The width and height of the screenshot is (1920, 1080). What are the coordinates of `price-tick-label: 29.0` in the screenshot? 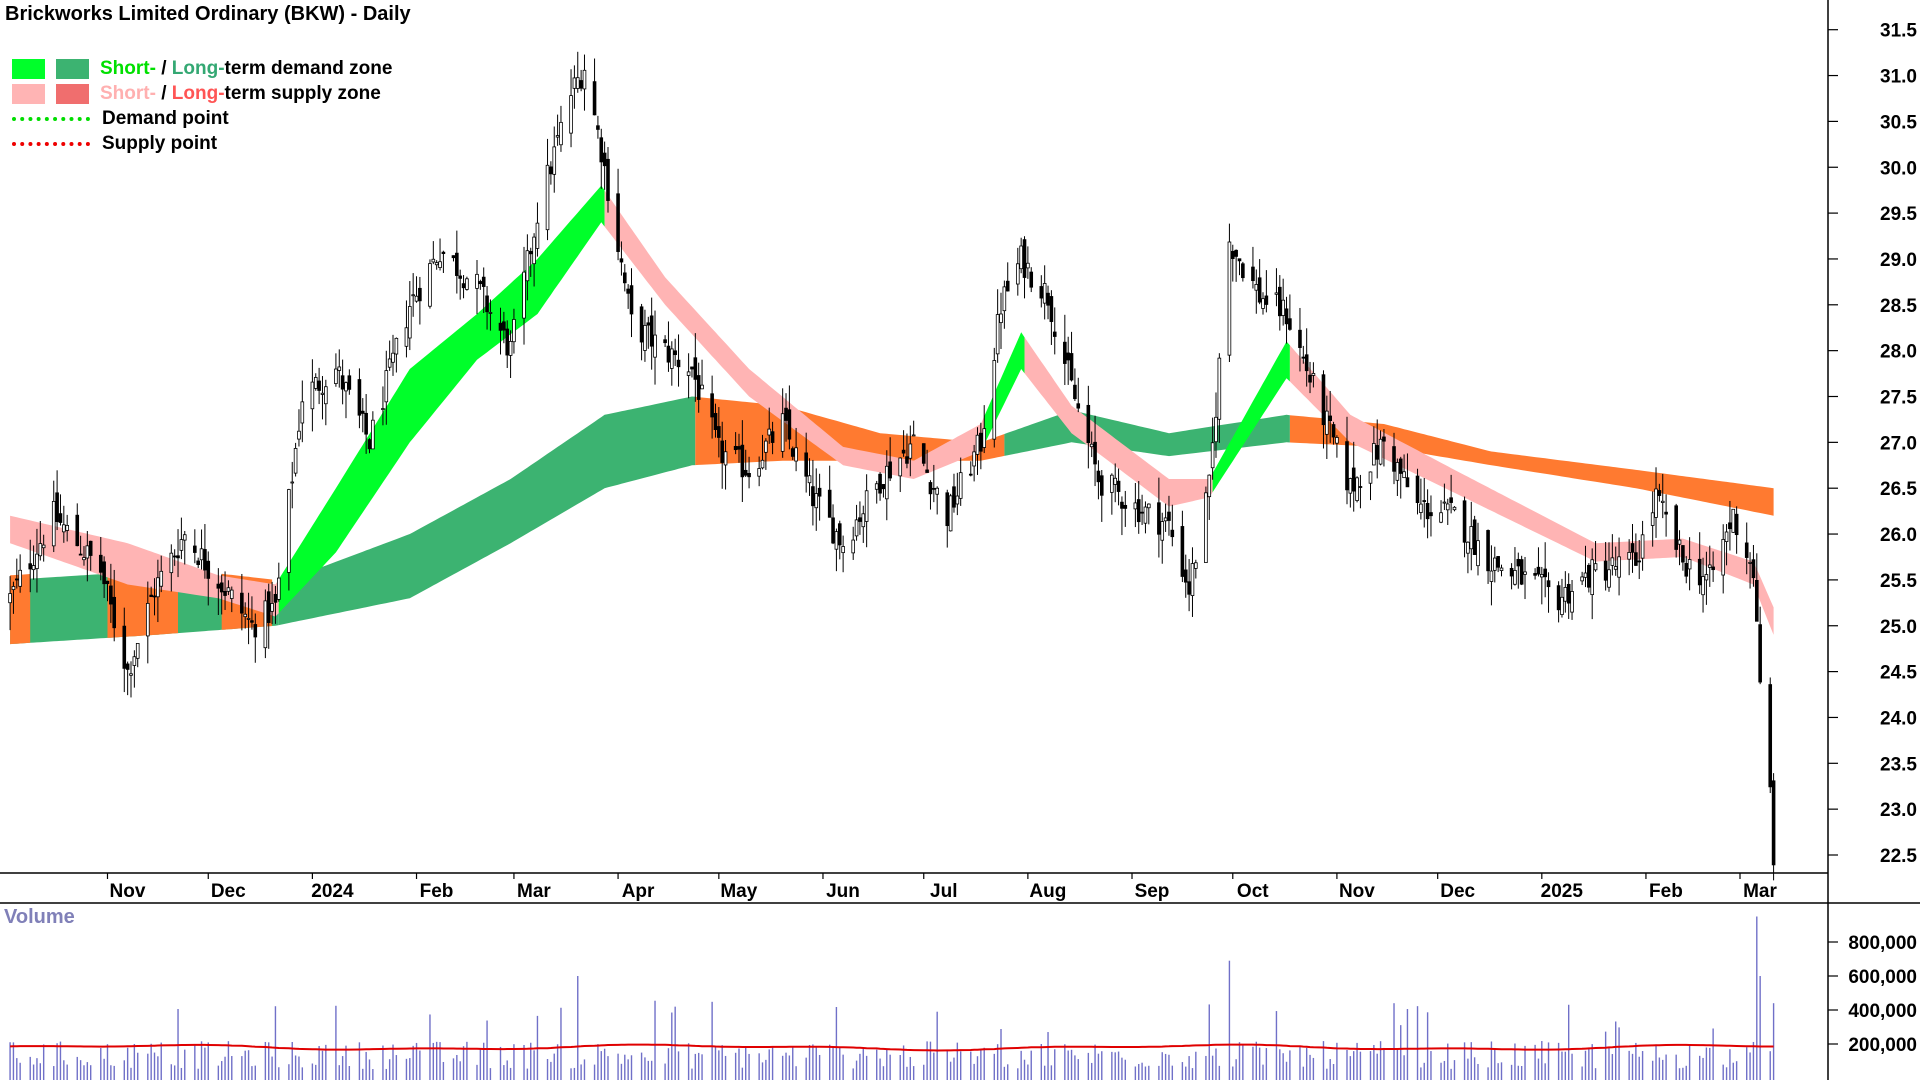 It's located at (1898, 260).